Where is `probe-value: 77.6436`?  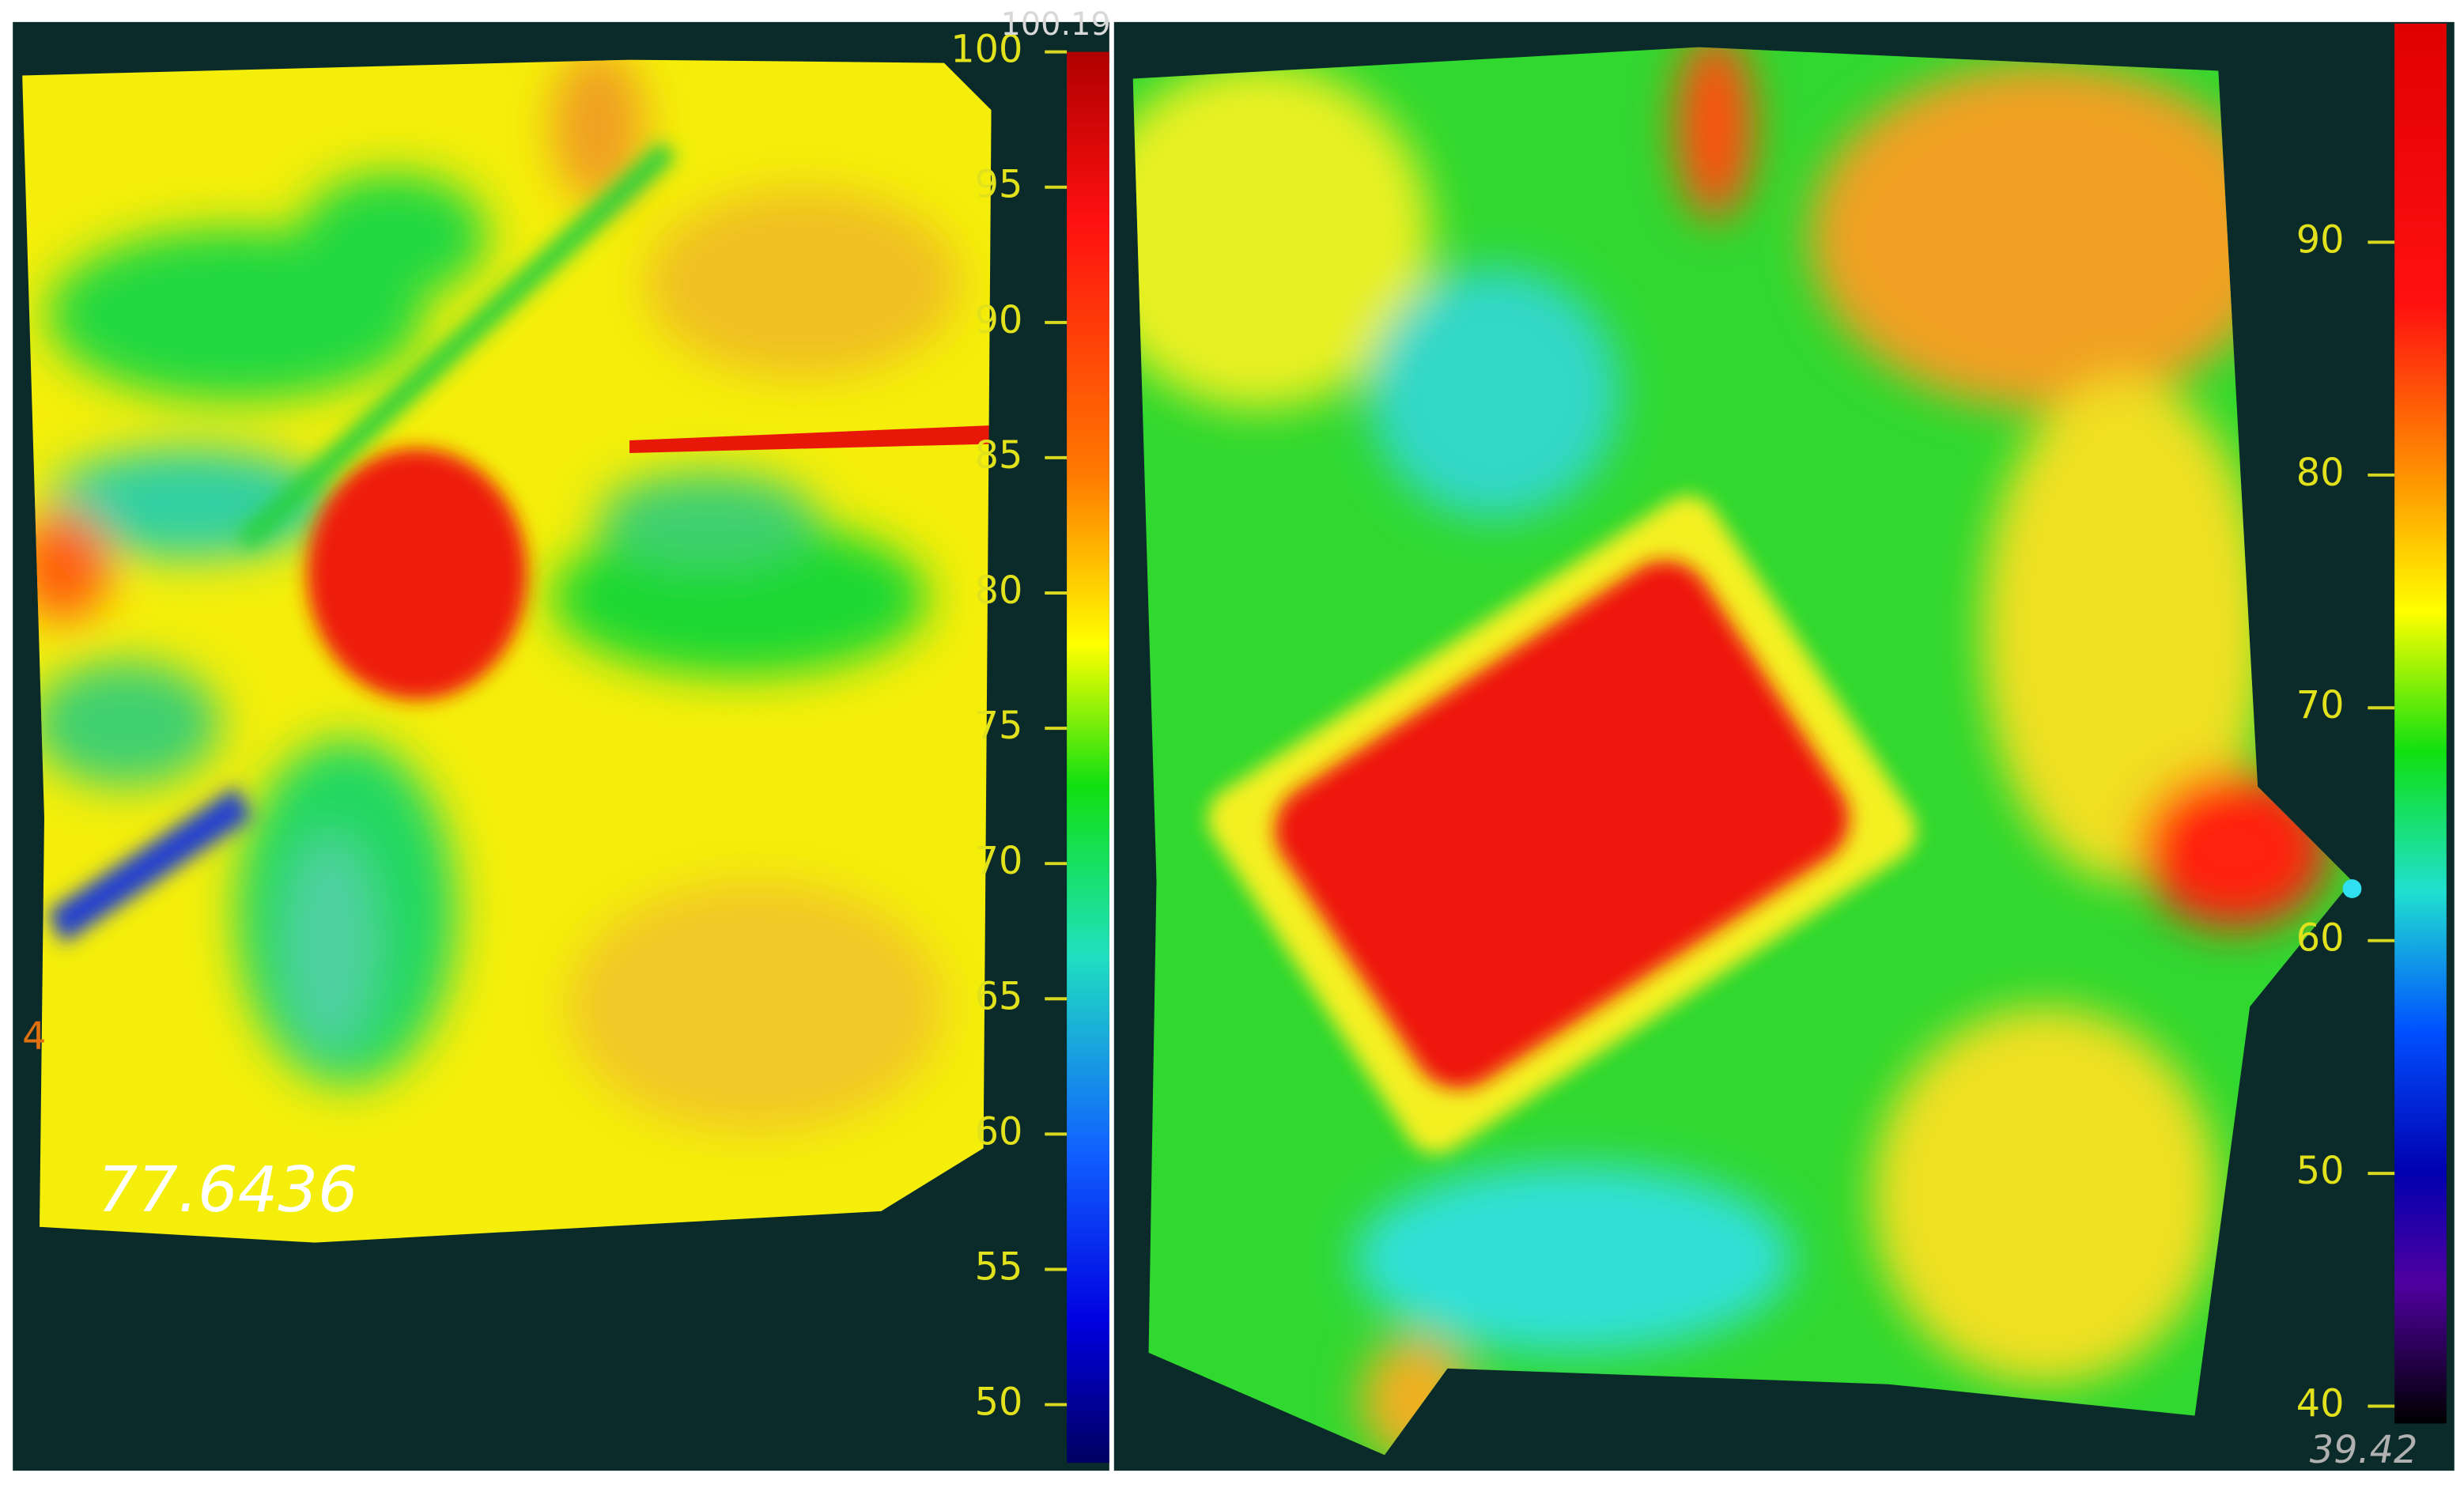
probe-value: 77.6436 is located at coordinates (228, 1190).